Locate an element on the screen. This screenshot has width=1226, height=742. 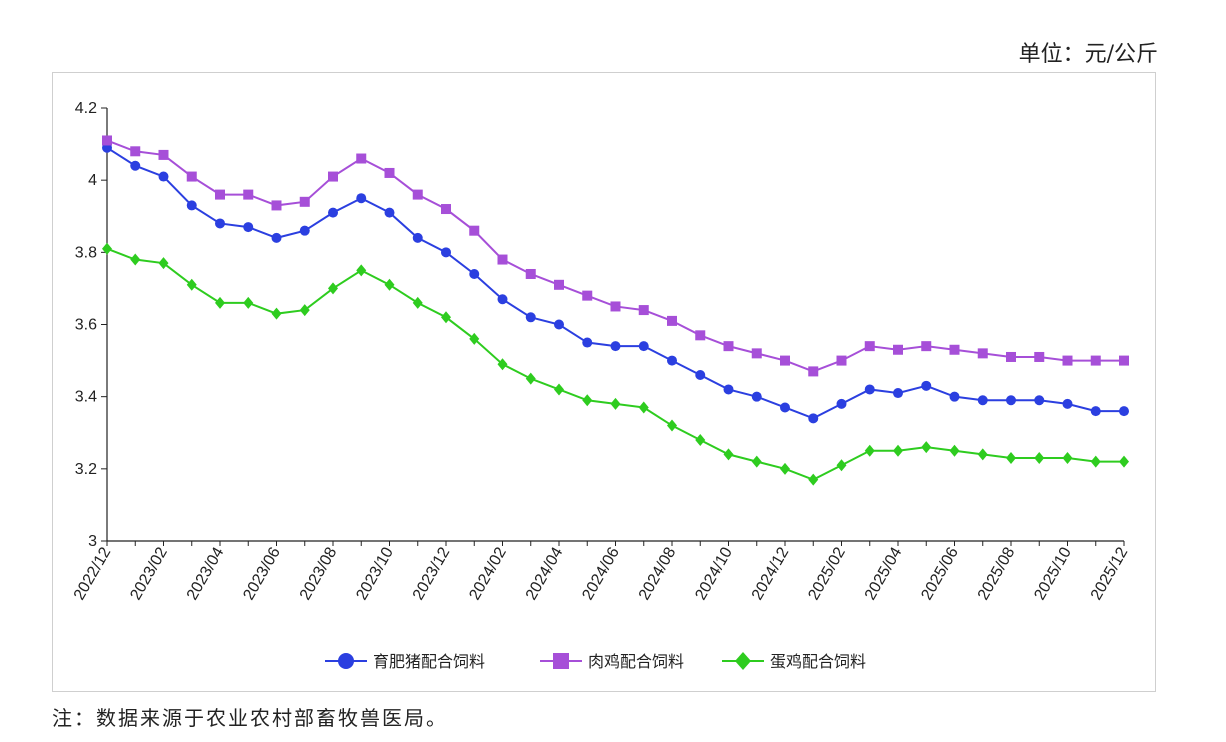
legend-label: 蛋鸡配合饲料 is located at coordinates (818, 661).